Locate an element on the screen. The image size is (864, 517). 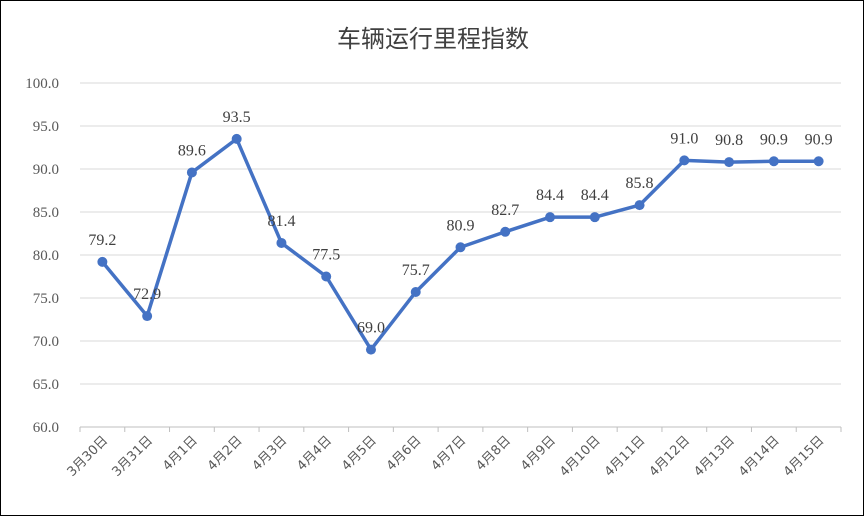
y-axis: 60.0 65.0 70.0 75.0 80.0 85.0 90.0 95.0 100.0 is located at coordinates (42, 256).